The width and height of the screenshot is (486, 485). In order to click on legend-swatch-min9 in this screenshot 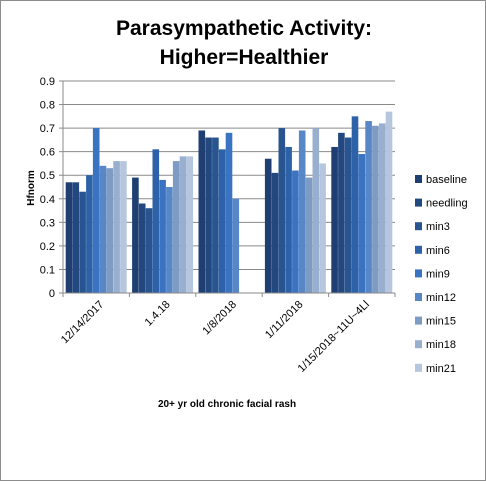, I will do `click(418, 273)`.